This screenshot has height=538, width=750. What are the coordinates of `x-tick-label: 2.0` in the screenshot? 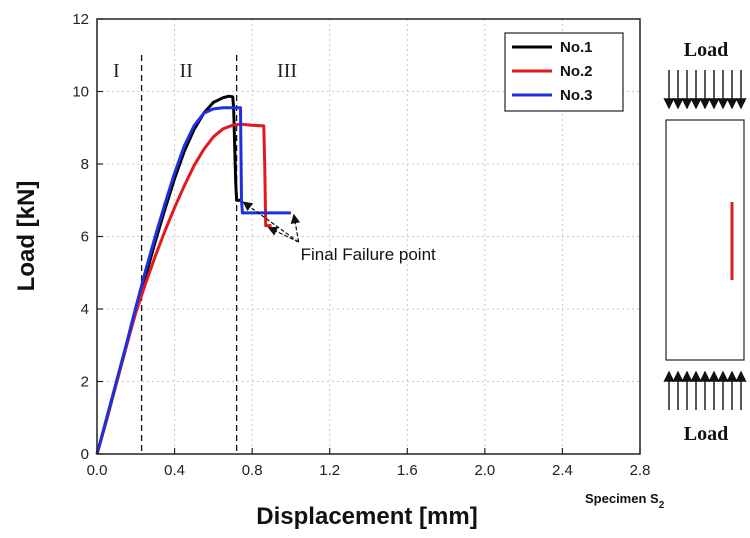 It's located at (484, 470).